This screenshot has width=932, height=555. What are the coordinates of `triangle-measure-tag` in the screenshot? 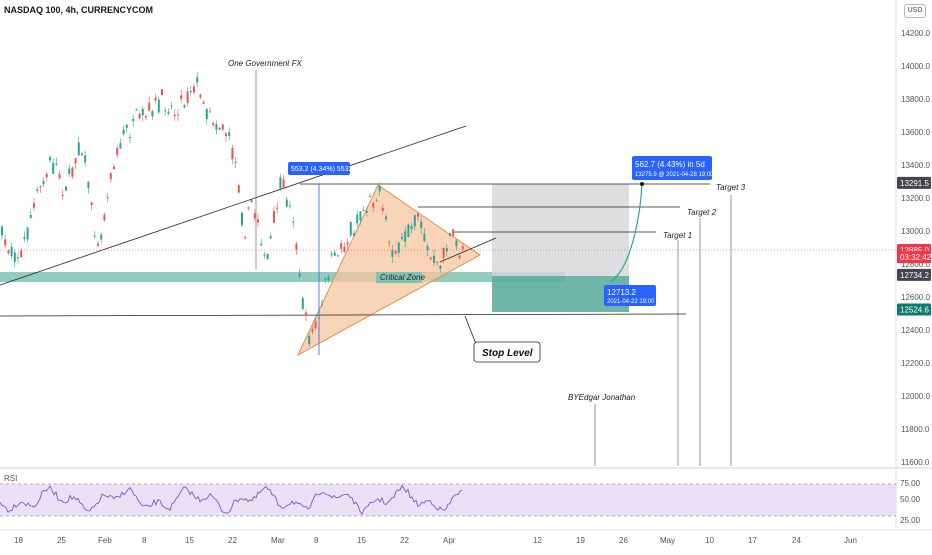 It's located at (319, 168).